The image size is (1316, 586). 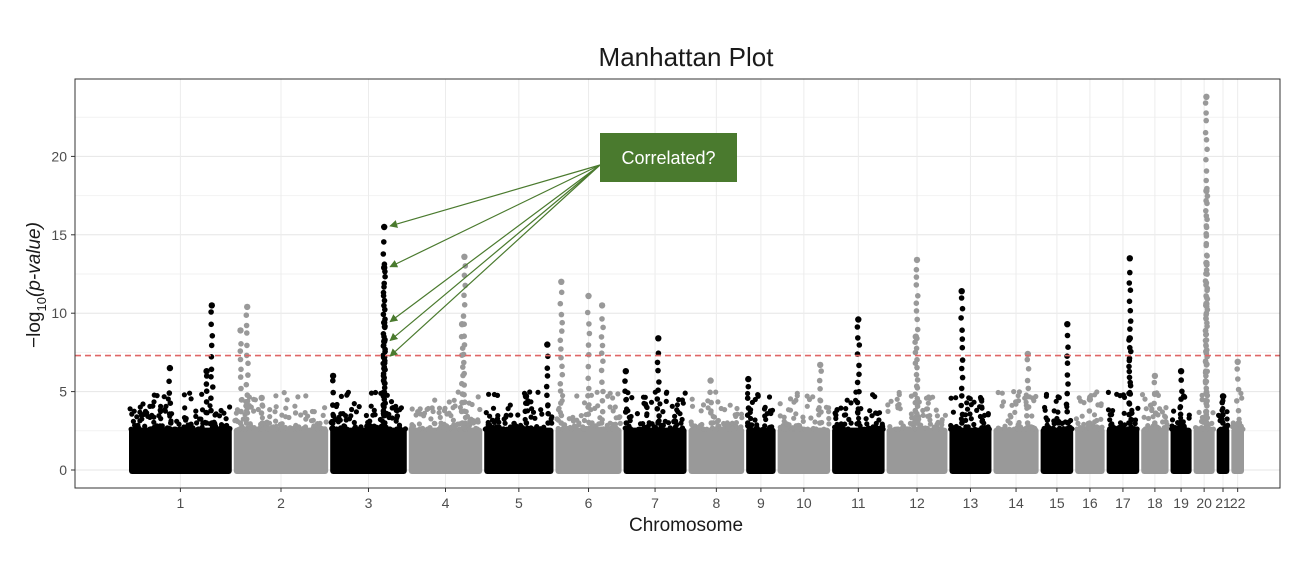 What do you see at coordinates (804, 503) in the screenshot?
I see `x-tick-label: 10` at bounding box center [804, 503].